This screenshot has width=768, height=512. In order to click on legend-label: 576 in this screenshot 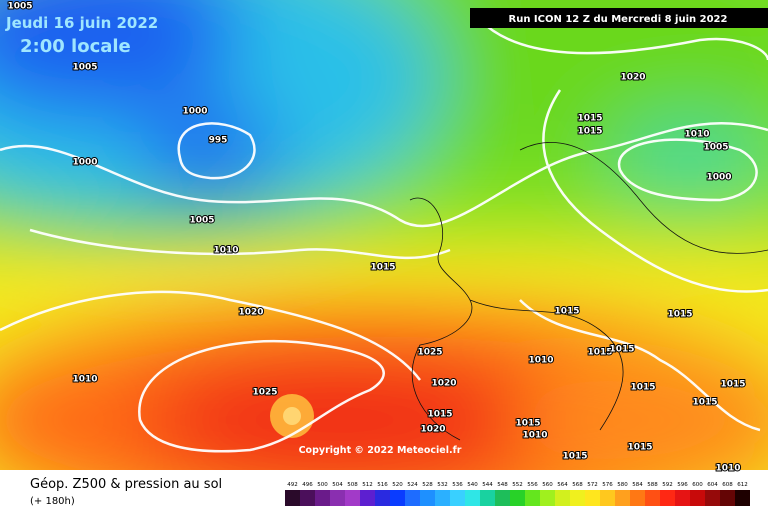, I will do `click(607, 485)`.